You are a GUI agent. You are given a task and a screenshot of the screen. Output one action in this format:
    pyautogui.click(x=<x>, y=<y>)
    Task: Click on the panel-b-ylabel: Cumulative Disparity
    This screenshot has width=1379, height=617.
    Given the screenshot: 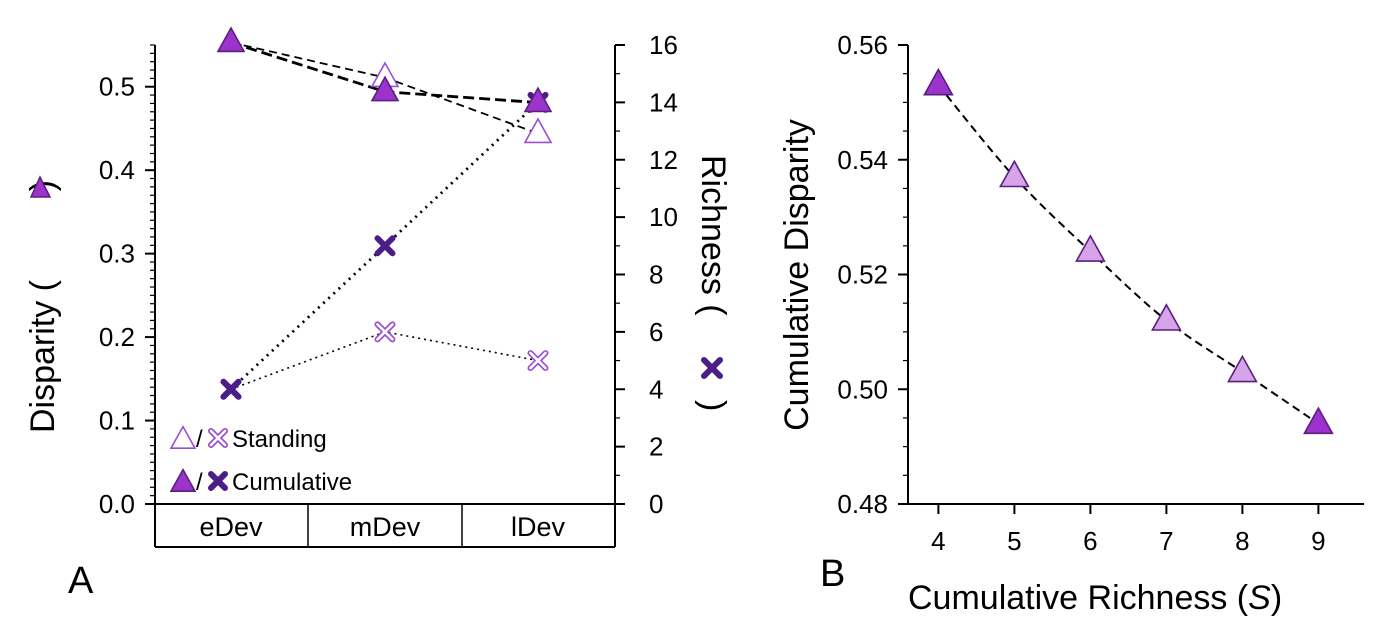 What is the action you would take?
    pyautogui.click(x=797, y=275)
    